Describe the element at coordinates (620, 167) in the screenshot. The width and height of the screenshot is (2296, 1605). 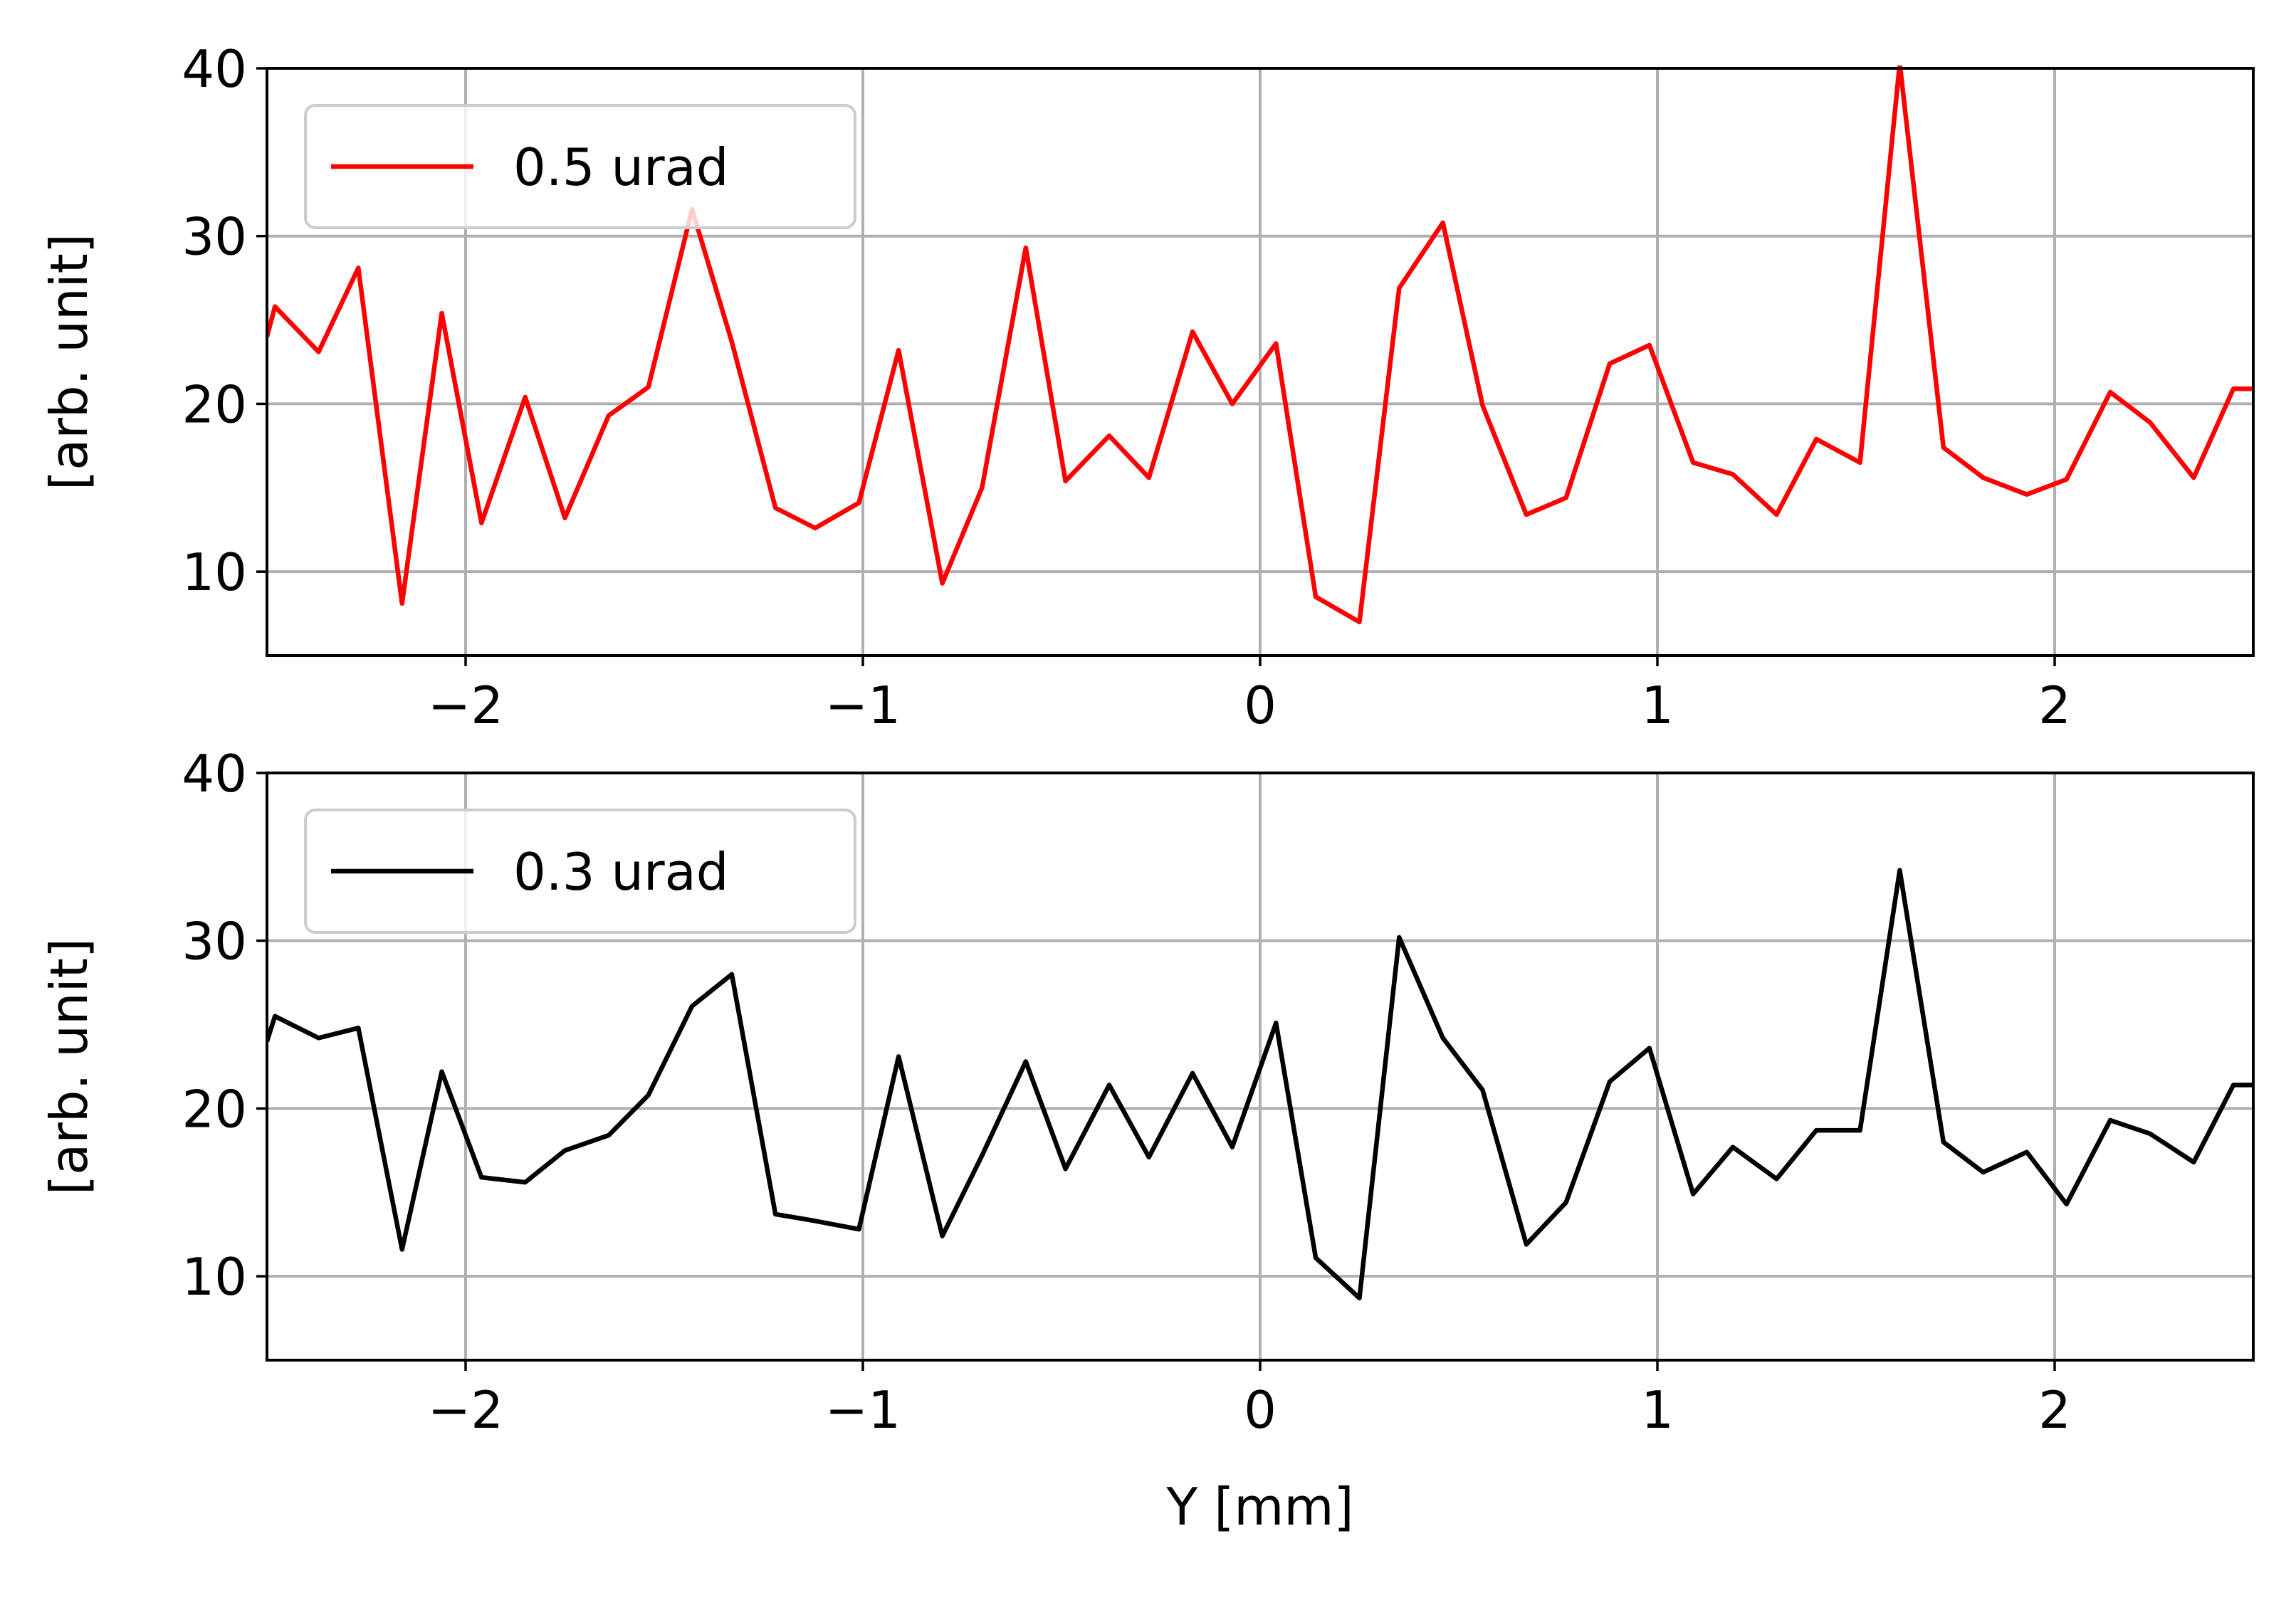
I see `legend-label: 0.5 urad` at that location.